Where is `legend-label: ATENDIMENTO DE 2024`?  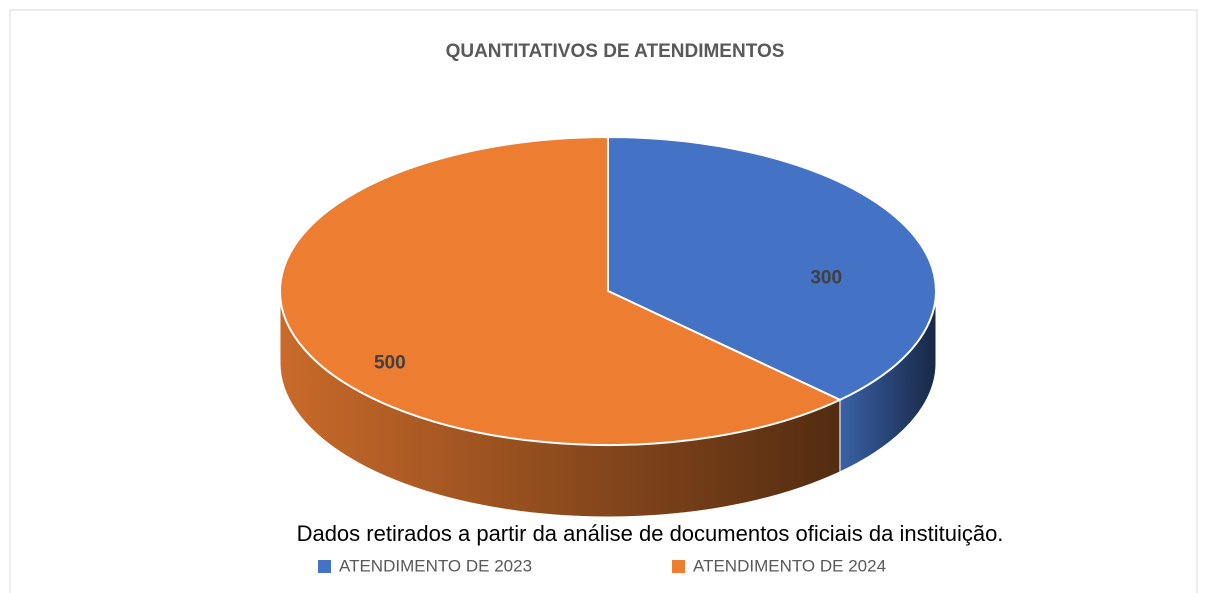 legend-label: ATENDIMENTO DE 2024 is located at coordinates (789, 565).